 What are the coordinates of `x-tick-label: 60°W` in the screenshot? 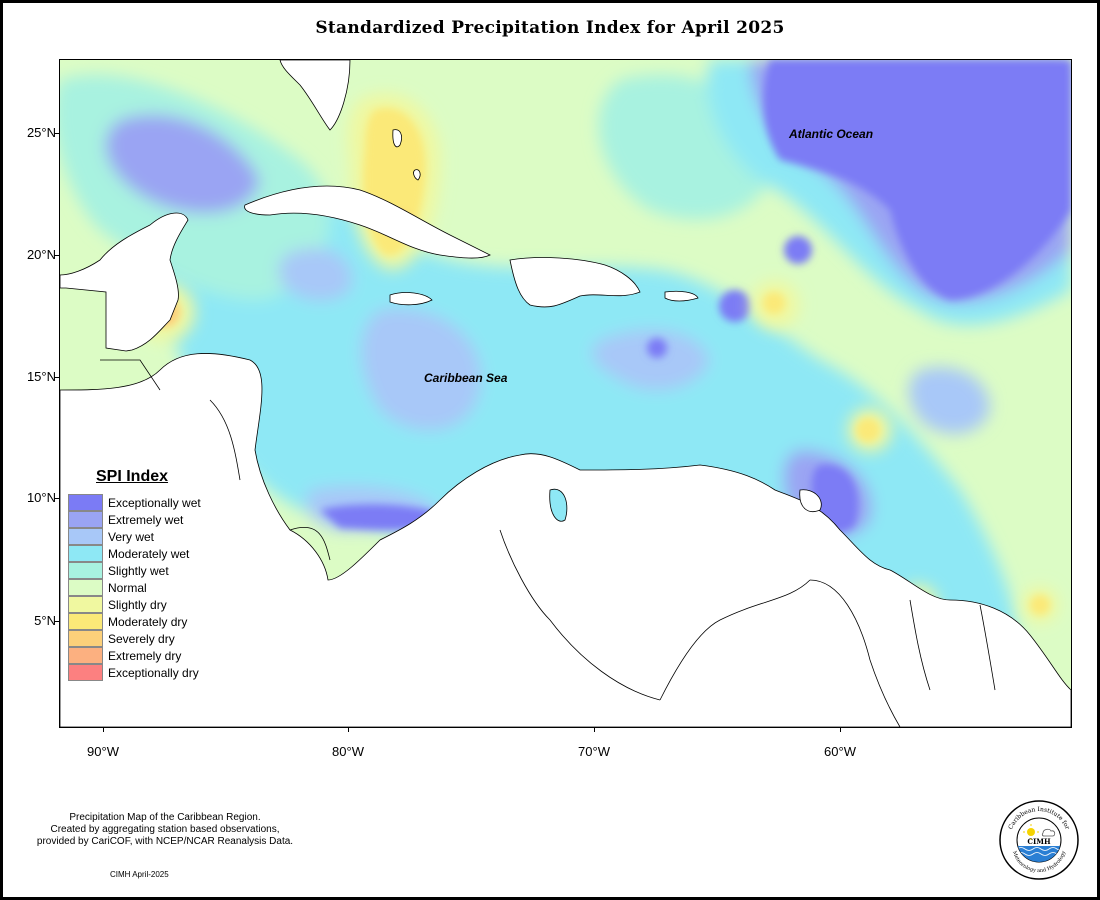 It's located at (840, 751).